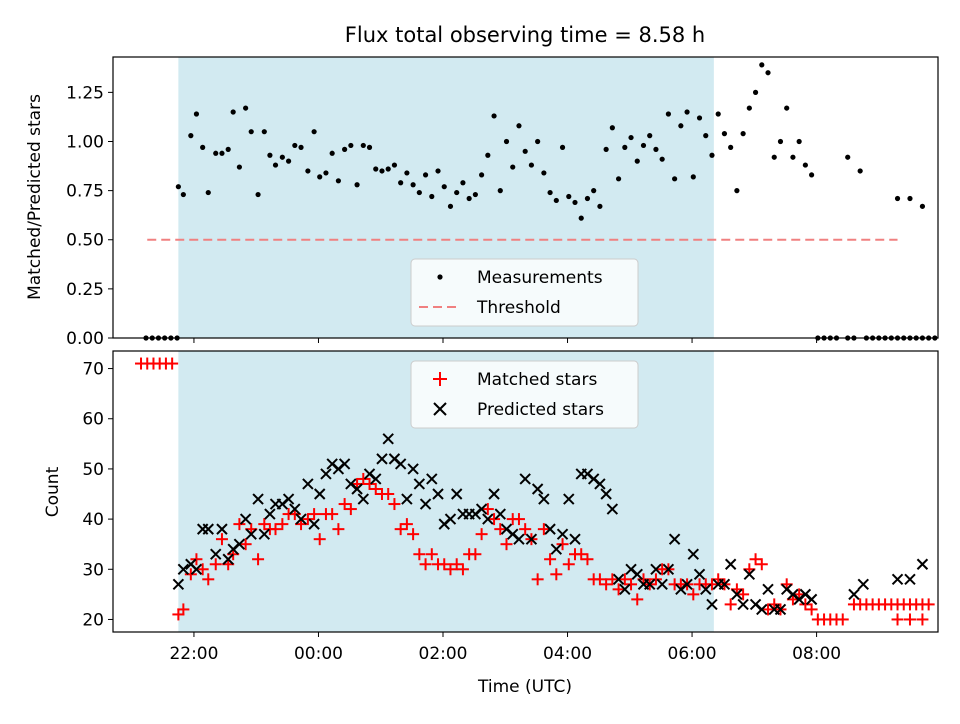 This screenshot has width=960, height=724. I want to click on ratio-y-tick-label: 1.25, so click(85, 93).